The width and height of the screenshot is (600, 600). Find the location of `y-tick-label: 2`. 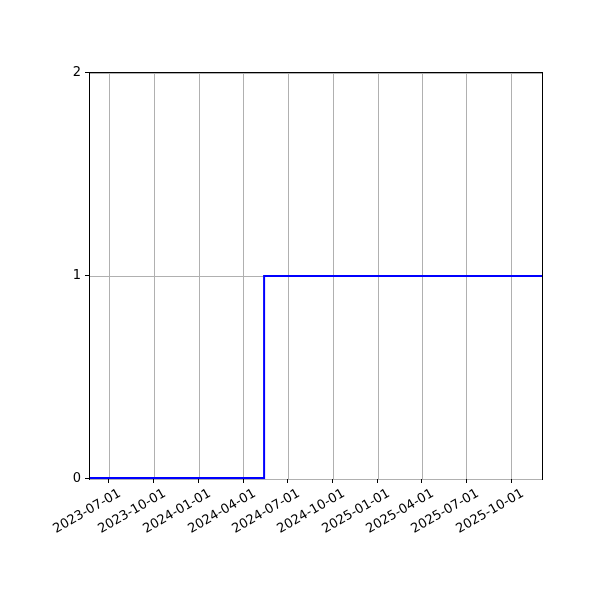

y-tick-label: 2 is located at coordinates (76, 72).